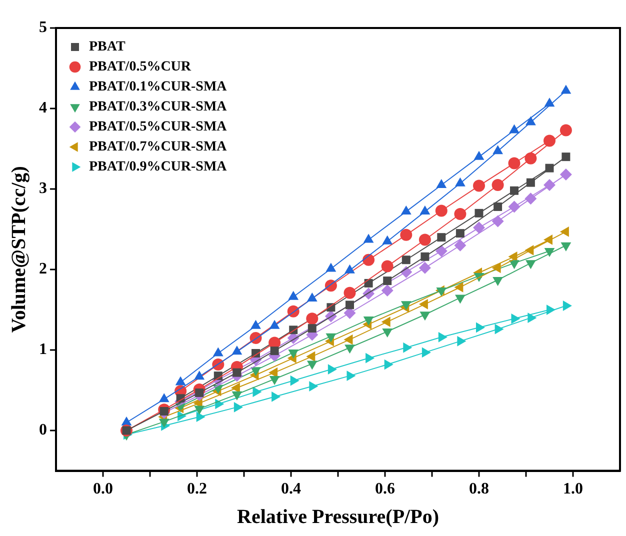 This screenshot has width=626, height=536. What do you see at coordinates (158, 107) in the screenshot?
I see `legend-label: PBAT/0.3%CUR-SMA` at bounding box center [158, 107].